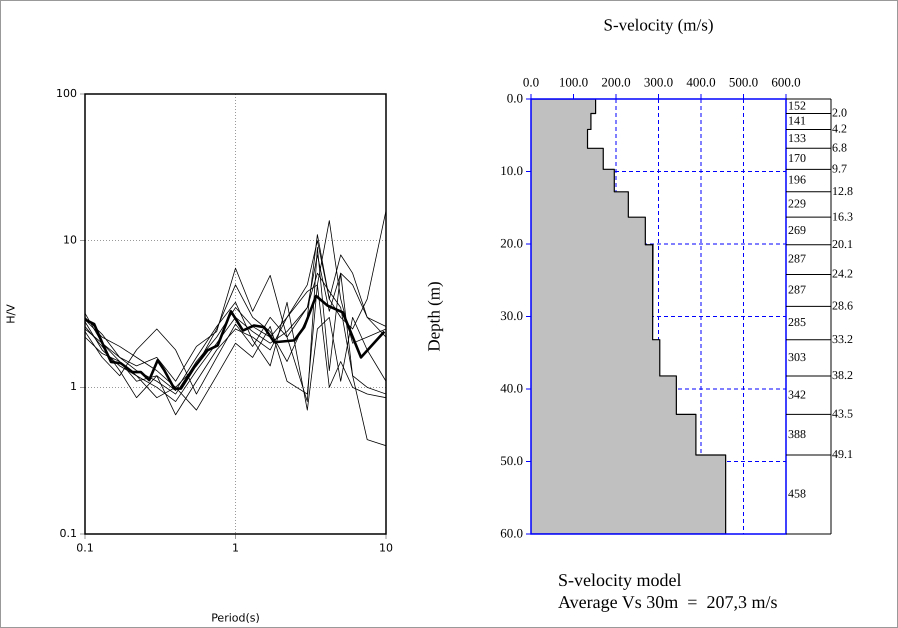 The image size is (898, 628). I want to click on text: 342, so click(797, 394).